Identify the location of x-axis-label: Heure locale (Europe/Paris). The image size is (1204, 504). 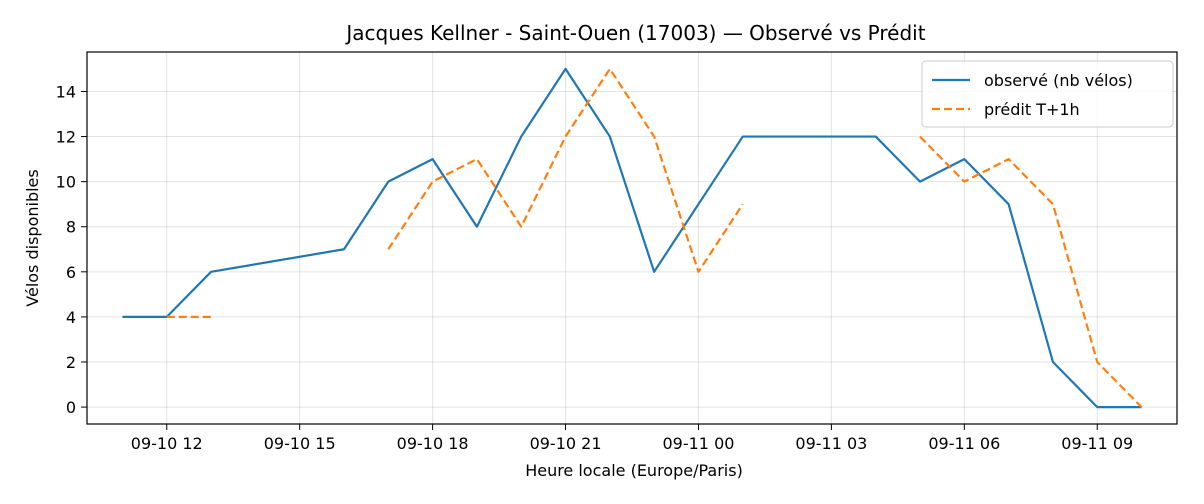
(634, 470).